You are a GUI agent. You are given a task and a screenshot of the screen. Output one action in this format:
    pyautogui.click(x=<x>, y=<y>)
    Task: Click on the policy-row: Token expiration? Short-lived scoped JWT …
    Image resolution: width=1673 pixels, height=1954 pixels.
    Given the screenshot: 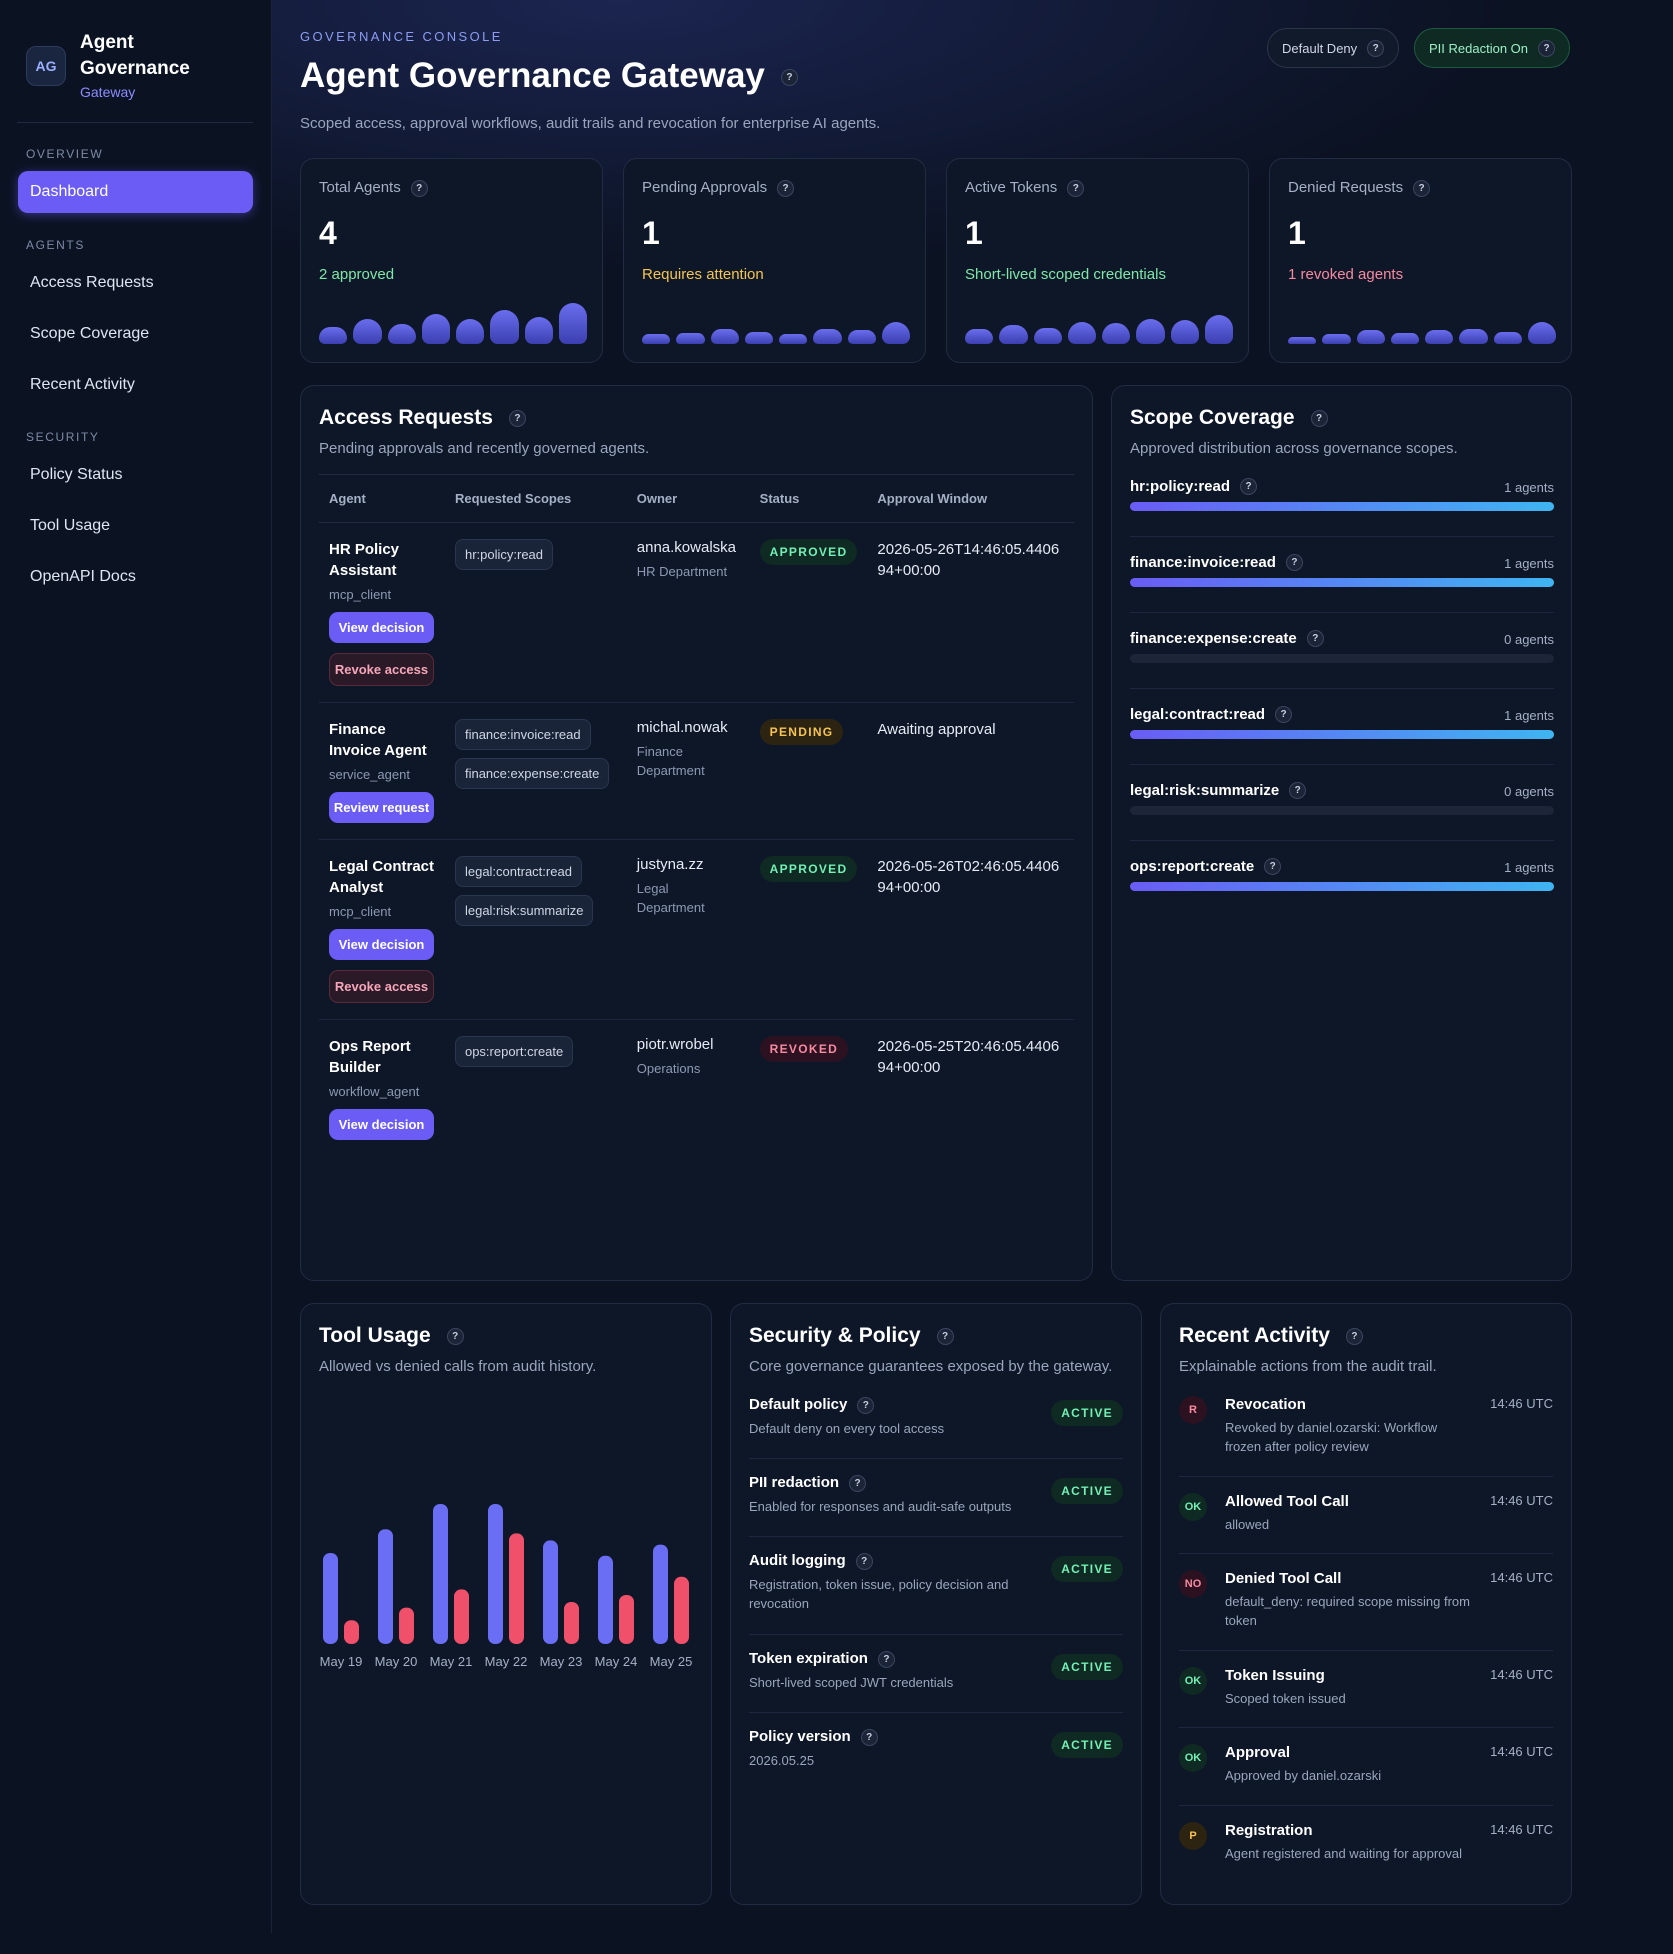 What is the action you would take?
    pyautogui.click(x=936, y=1671)
    